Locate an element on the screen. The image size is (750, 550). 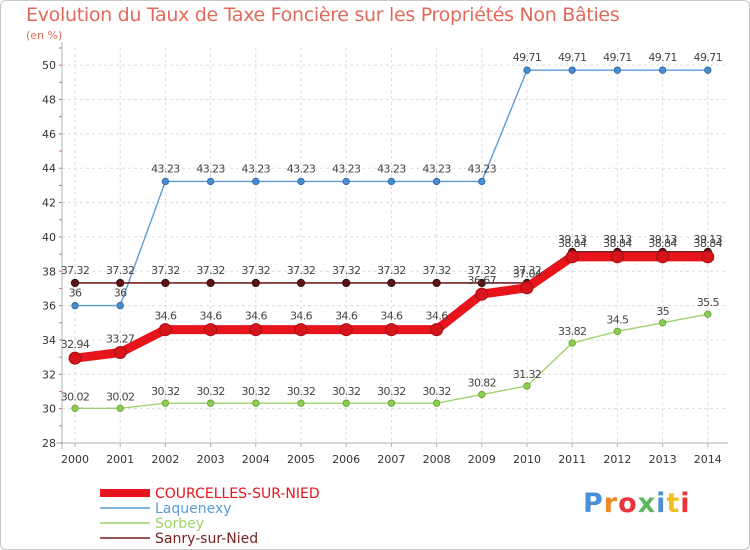
proxiti-logo: Proxiti is located at coordinates (637, 503).